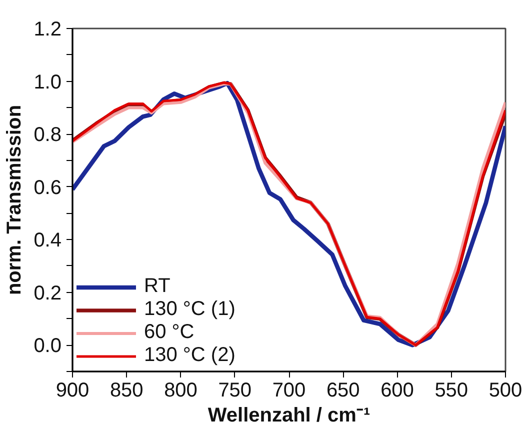 Image resolution: width=527 pixels, height=429 pixels. Describe the element at coordinates (48, 29) in the screenshot. I see `y-tick-label: 1.2` at that location.